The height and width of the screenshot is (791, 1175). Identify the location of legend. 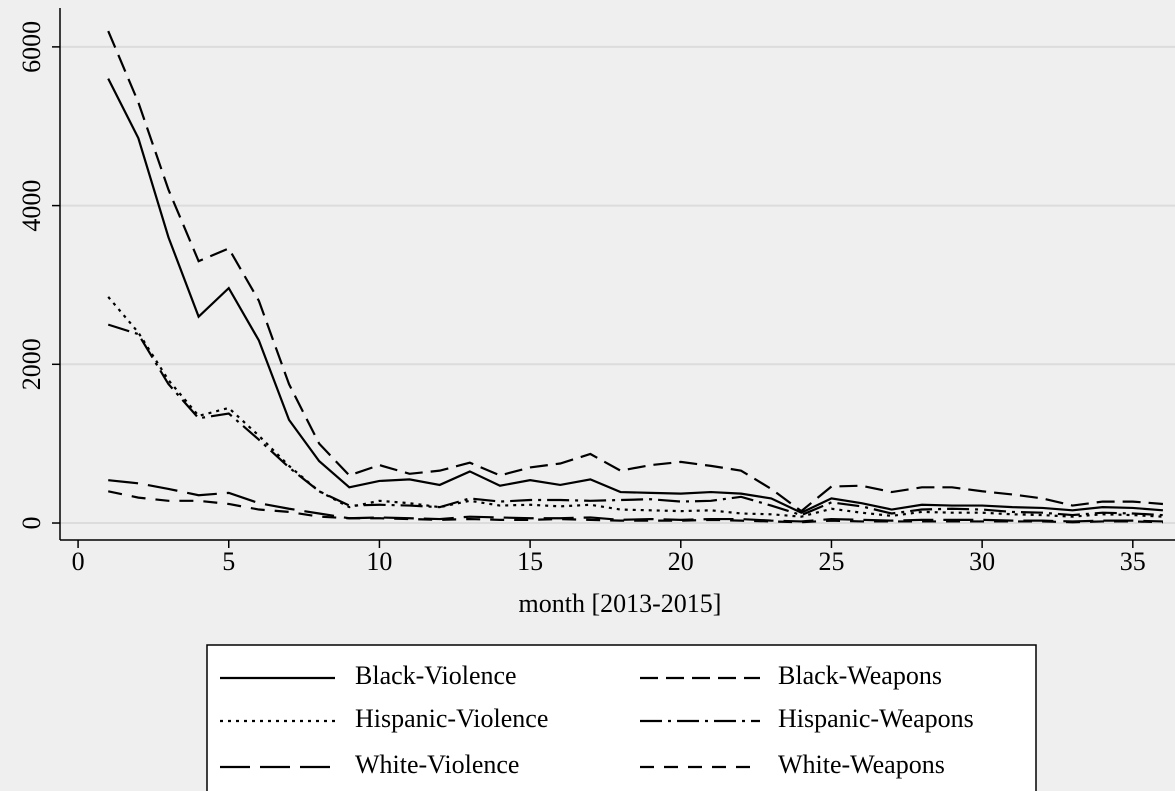
(621, 717).